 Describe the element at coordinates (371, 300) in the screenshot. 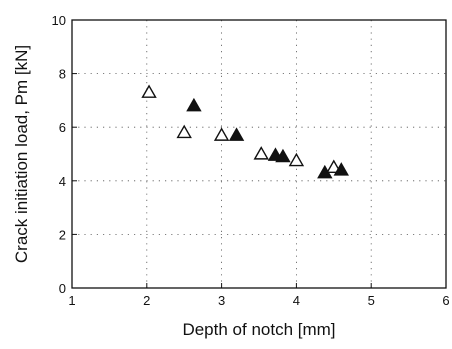

I see `x-tick-label: 5` at that location.